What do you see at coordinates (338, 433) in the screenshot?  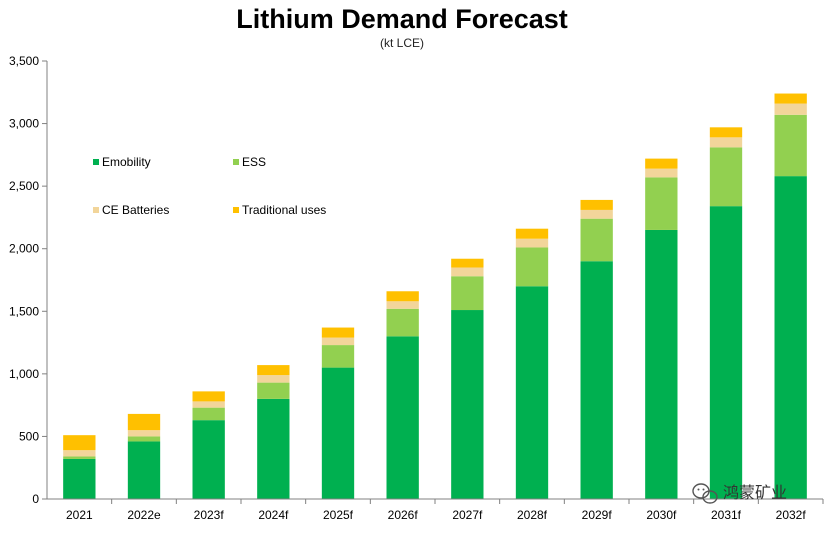 I see `bar-emobility-2025f` at bounding box center [338, 433].